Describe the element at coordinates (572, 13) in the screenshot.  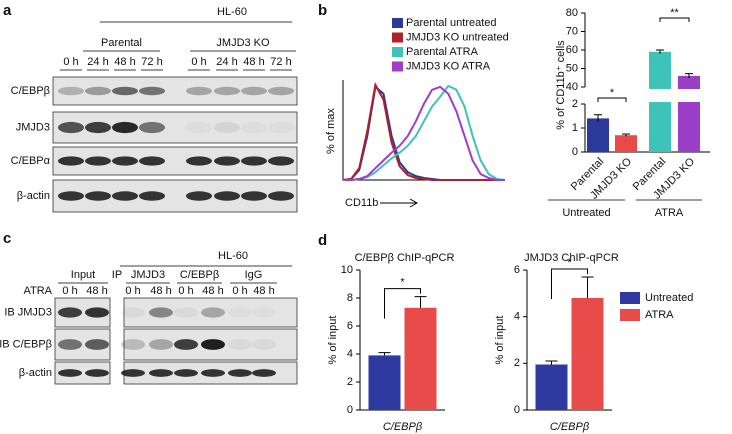
I see `y-tick-label: 80` at that location.